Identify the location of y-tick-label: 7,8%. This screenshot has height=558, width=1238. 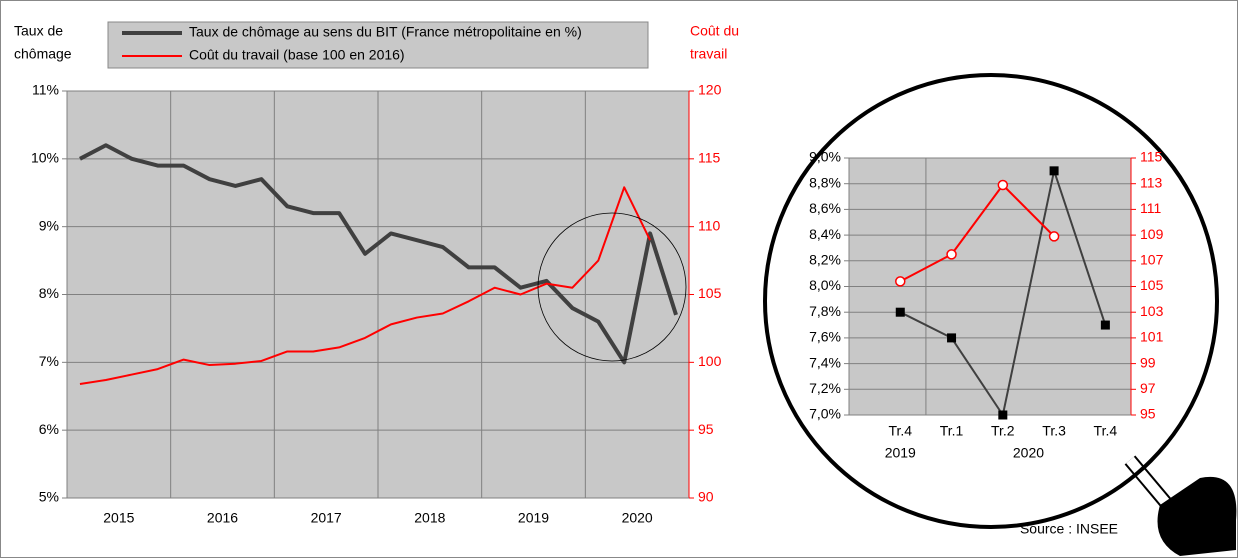
(825, 311).